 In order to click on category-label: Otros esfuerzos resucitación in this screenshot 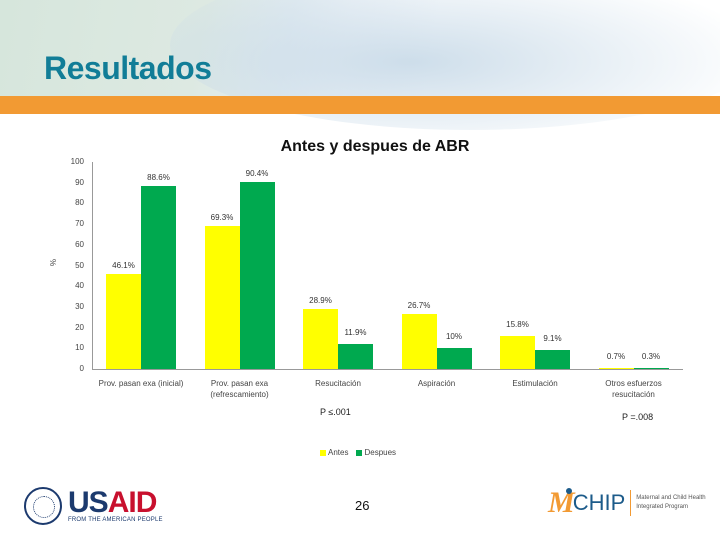, I will do `click(633, 389)`.